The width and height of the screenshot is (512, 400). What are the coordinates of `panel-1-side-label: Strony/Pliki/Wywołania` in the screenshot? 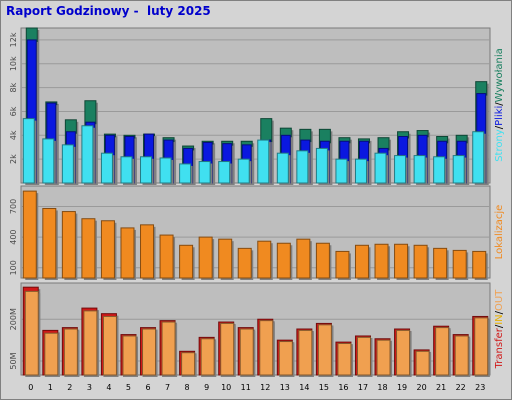 It's located at (499, 105).